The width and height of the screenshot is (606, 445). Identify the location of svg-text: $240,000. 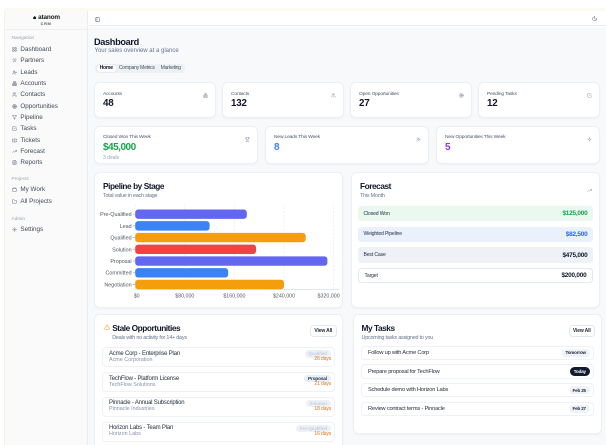
(284, 296).